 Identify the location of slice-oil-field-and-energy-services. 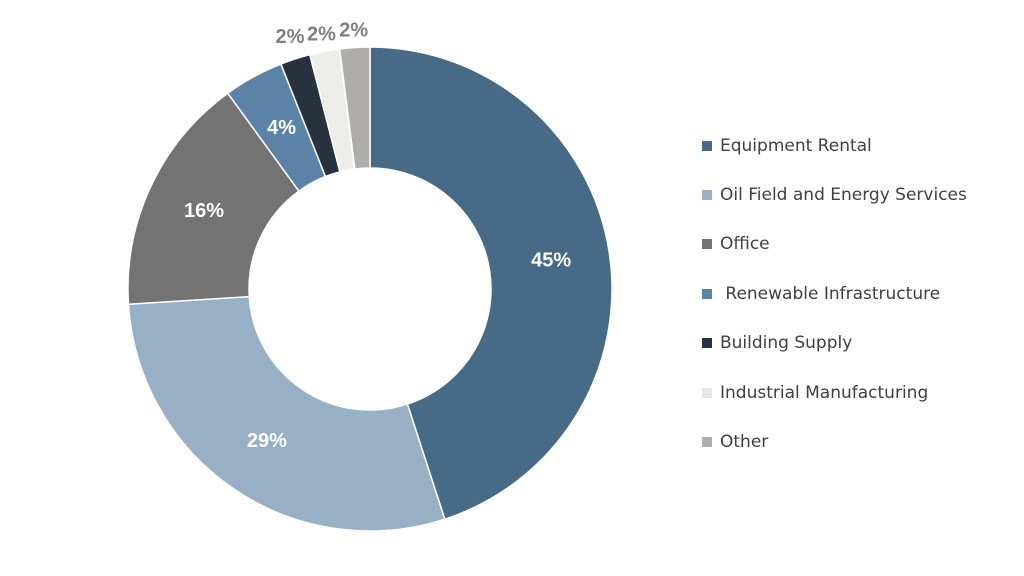
(286, 413).